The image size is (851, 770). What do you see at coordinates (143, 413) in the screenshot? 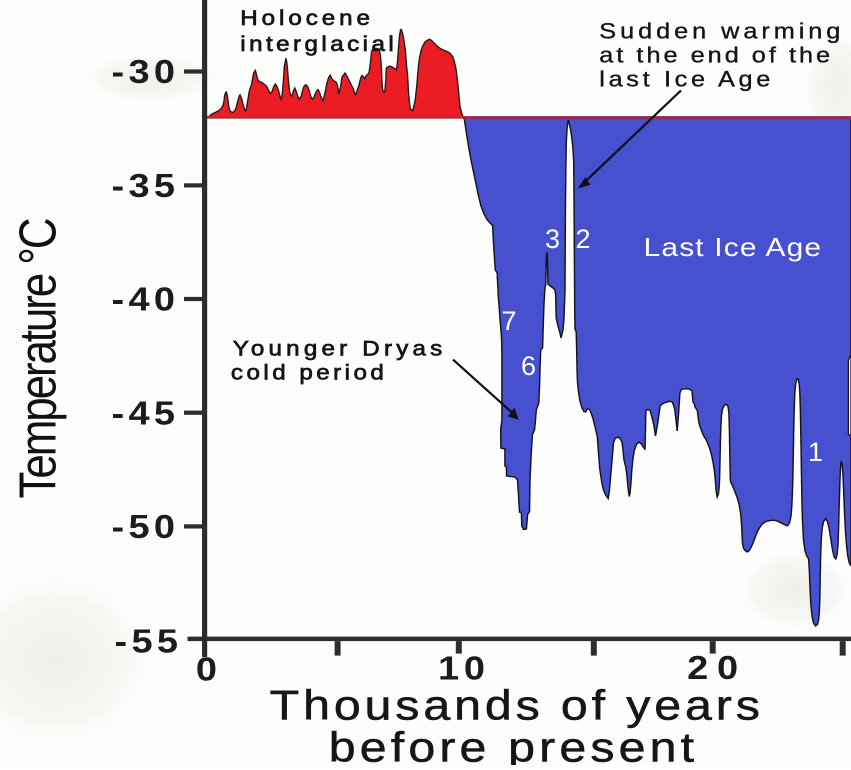
I see `svg-text: -45` at bounding box center [143, 413].